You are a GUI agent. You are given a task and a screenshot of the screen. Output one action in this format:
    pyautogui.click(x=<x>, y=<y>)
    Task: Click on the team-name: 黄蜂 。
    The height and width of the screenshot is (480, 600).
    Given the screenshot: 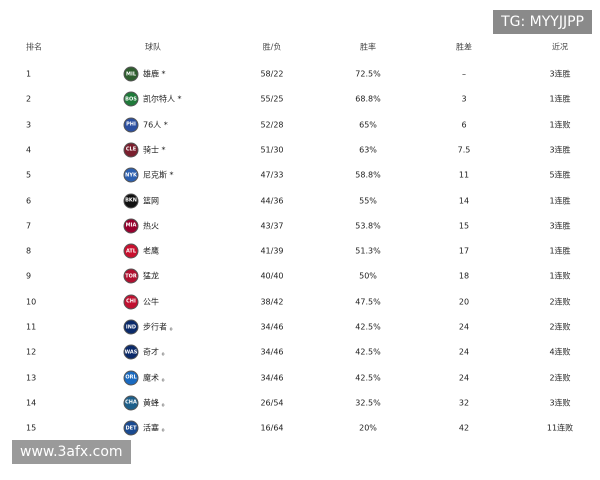 What is the action you would take?
    pyautogui.click(x=156, y=403)
    